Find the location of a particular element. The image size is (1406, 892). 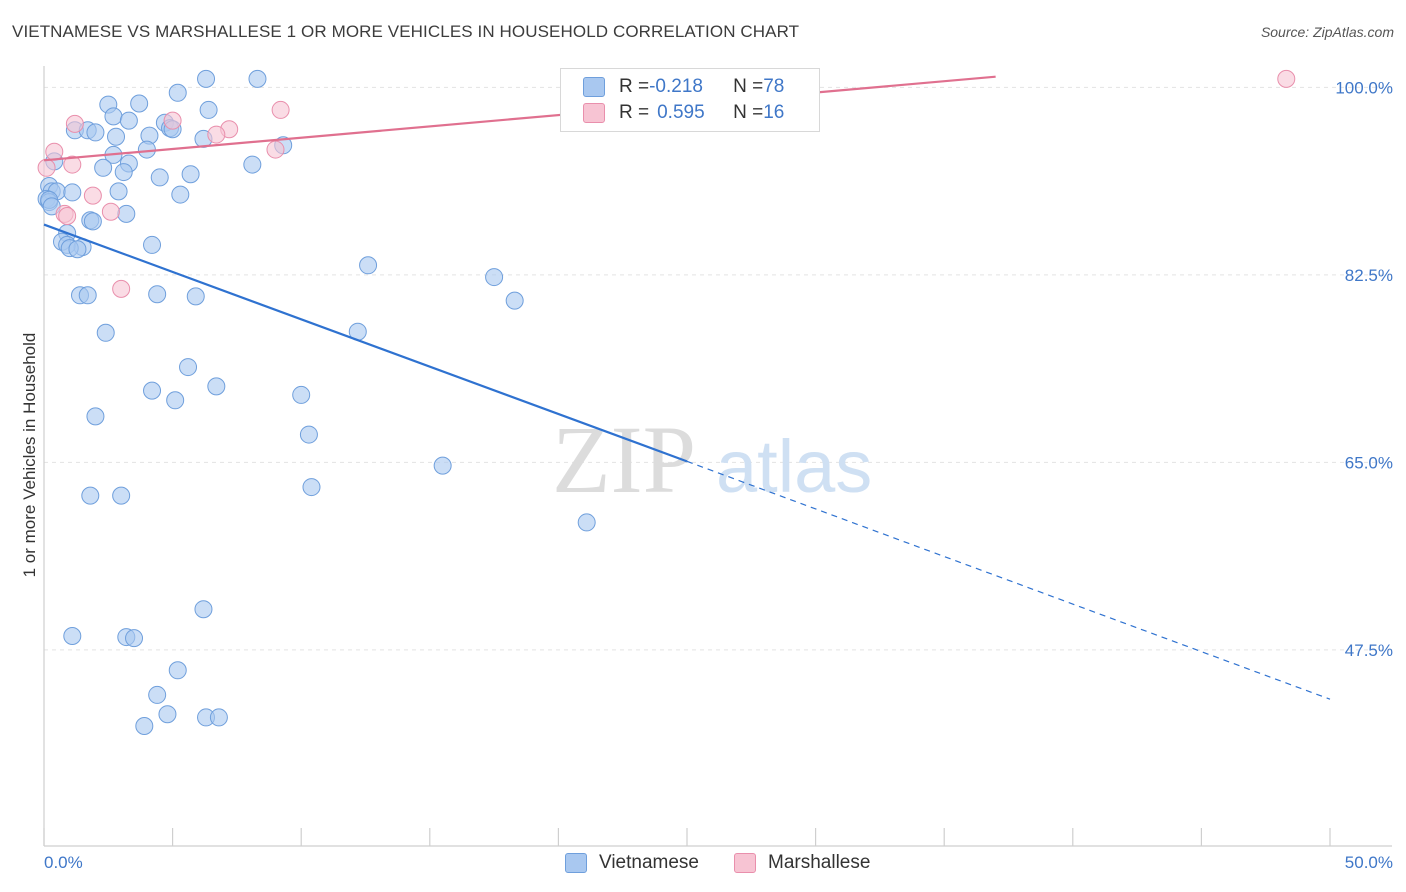

y-tick-labels: 100.0% 82.5% 65.0% 47.5% is located at coordinates (1364, 369).